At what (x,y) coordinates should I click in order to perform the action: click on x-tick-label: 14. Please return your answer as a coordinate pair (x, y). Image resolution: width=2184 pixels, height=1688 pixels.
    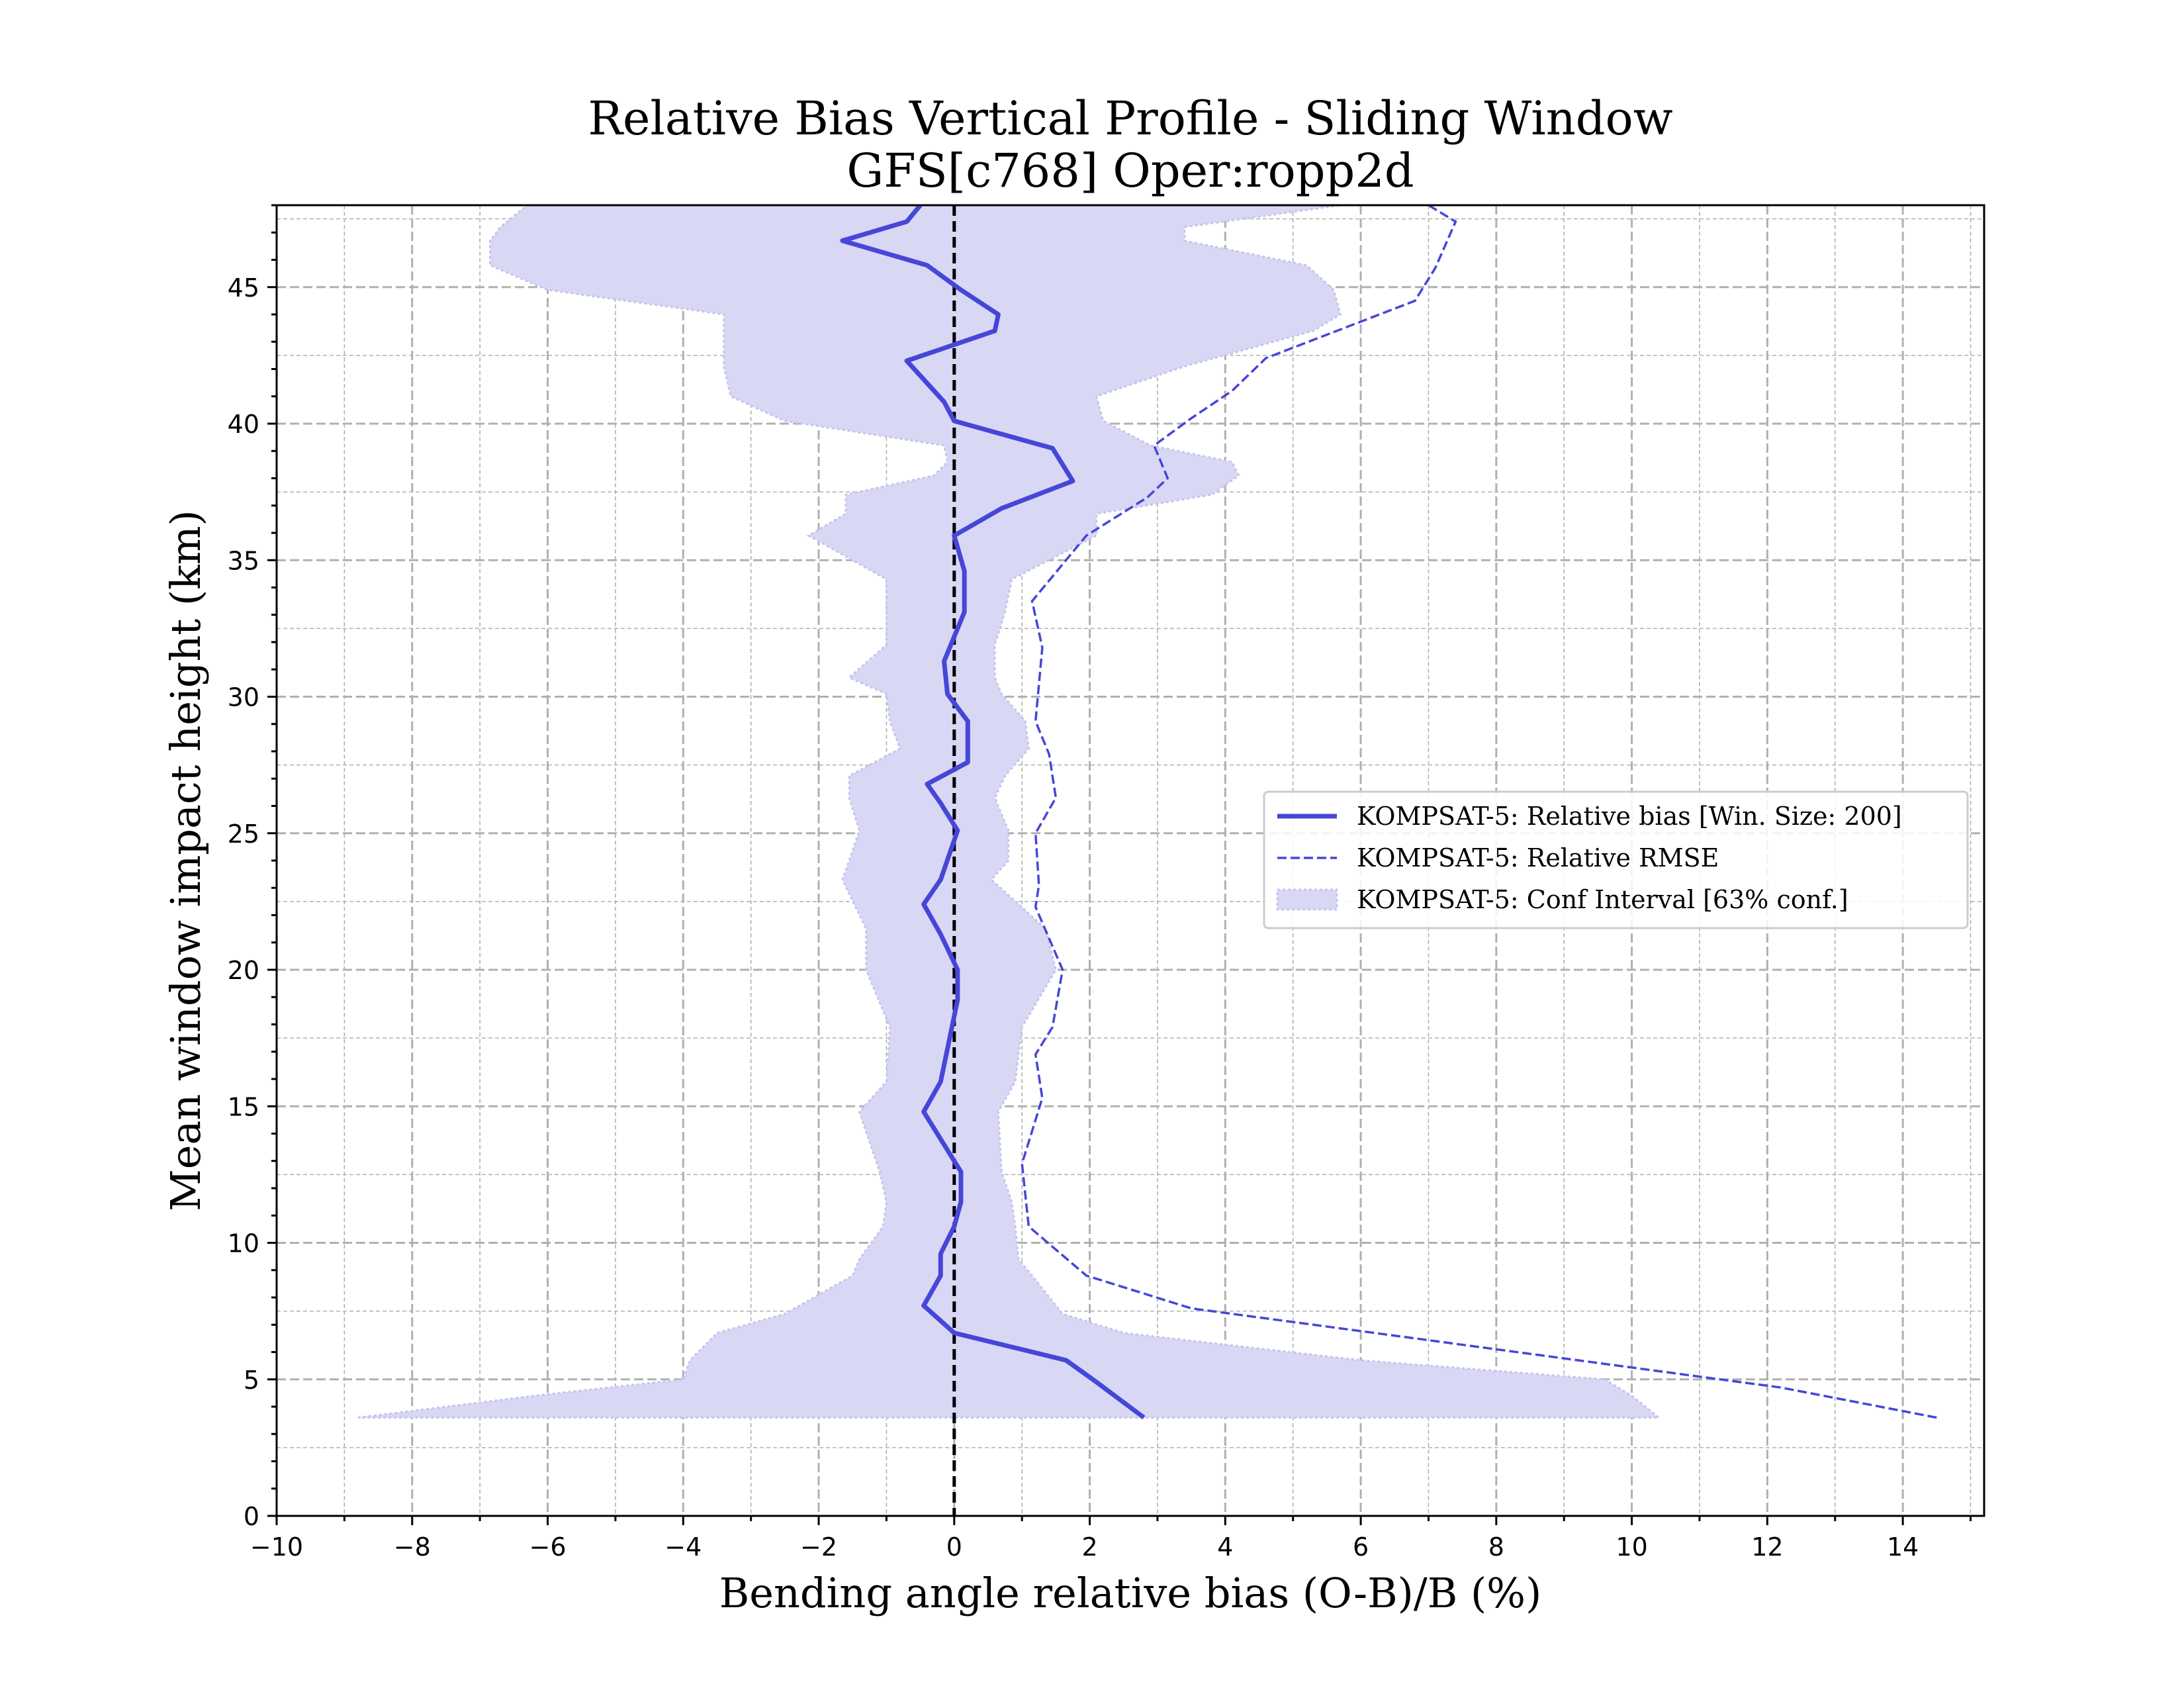
    Looking at the image, I should click on (1903, 1547).